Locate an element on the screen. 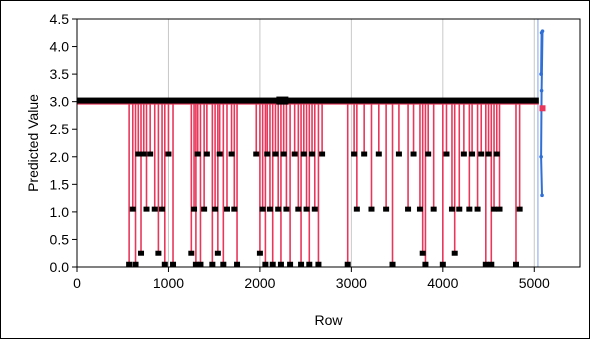 This screenshot has height=339, width=590. y-axis-title: Predicted Value is located at coordinates (33, 143).